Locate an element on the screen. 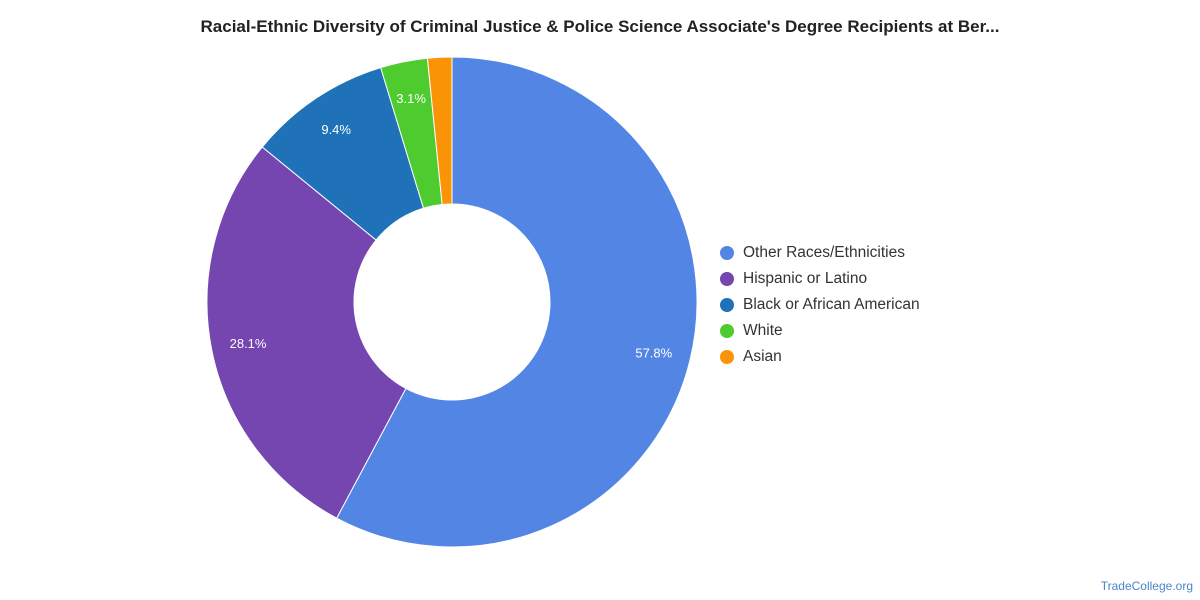  legend-label: Hispanic or Latino is located at coordinates (805, 278).